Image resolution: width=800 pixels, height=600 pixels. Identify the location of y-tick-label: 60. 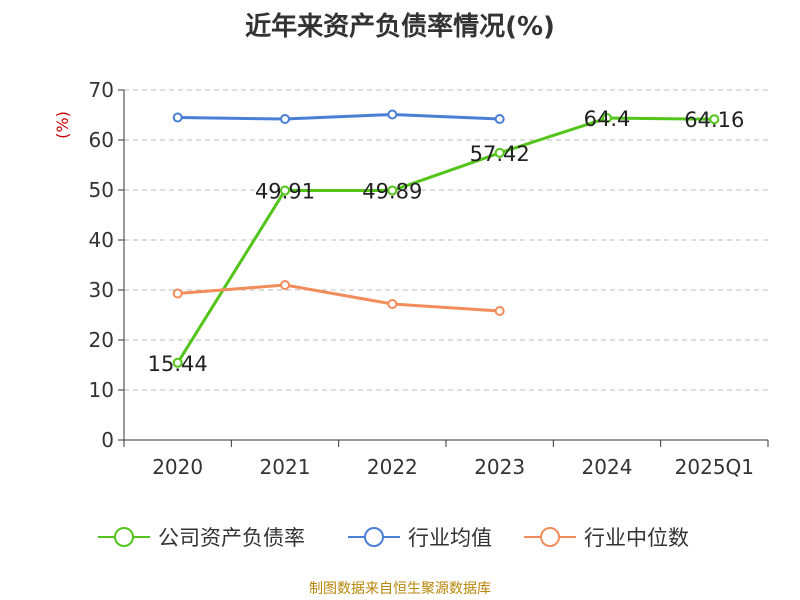
(101, 140).